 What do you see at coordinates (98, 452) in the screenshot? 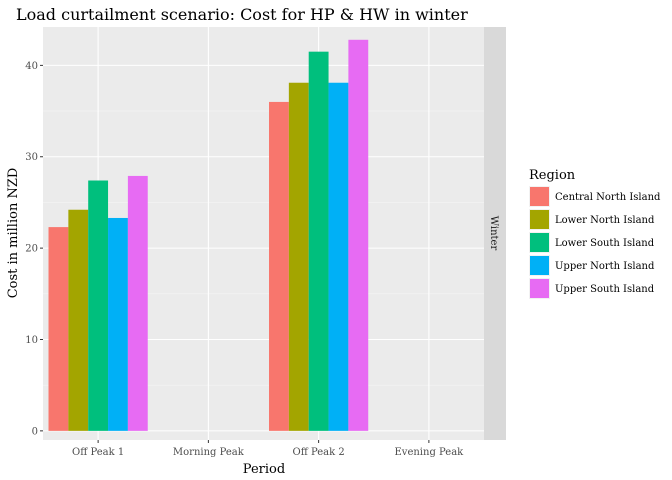
I see `x-tick-label: Off Peak 1` at bounding box center [98, 452].